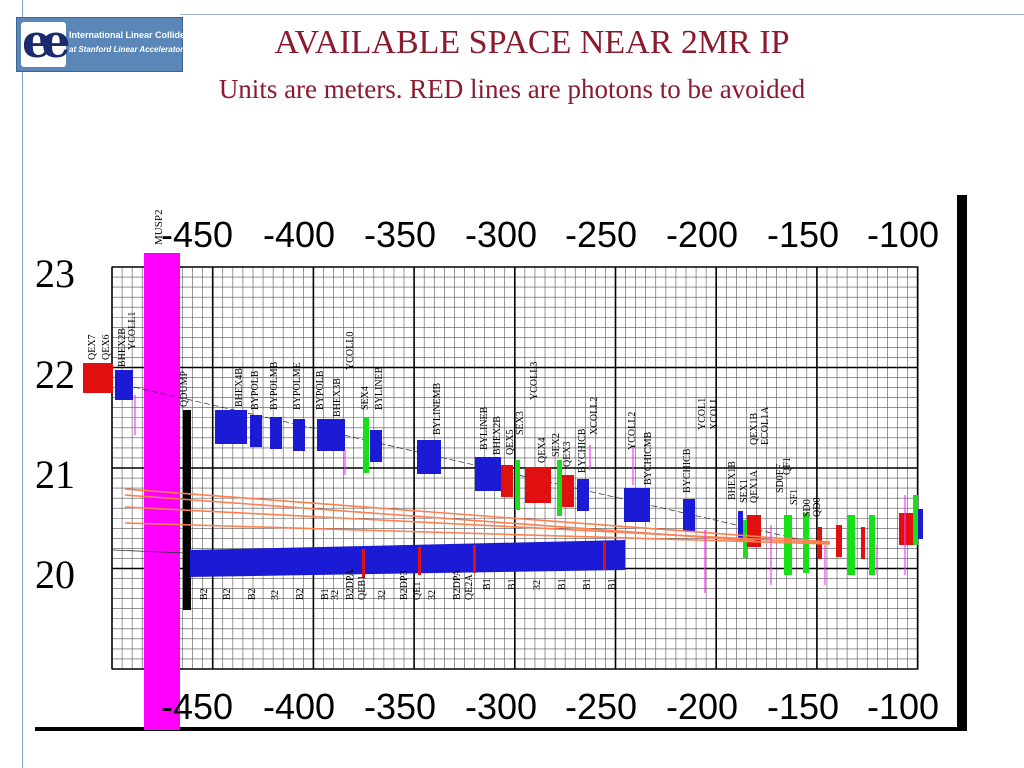 The height and width of the screenshot is (768, 1024). What do you see at coordinates (274, 385) in the screenshot?
I see `label-bypolmb: BYPOLMB` at bounding box center [274, 385].